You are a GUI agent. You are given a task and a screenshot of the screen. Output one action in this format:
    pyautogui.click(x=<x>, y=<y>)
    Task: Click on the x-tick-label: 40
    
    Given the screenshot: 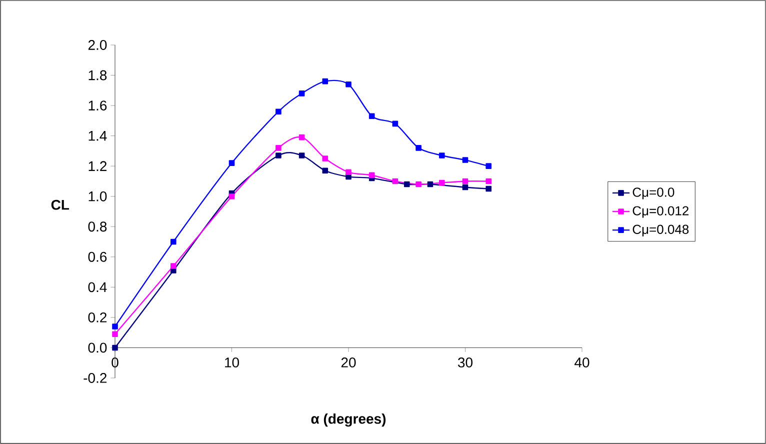 What is the action you would take?
    pyautogui.click(x=582, y=363)
    